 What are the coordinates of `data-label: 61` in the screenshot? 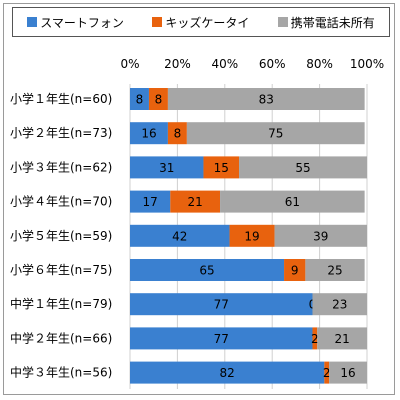 It's located at (292, 202).